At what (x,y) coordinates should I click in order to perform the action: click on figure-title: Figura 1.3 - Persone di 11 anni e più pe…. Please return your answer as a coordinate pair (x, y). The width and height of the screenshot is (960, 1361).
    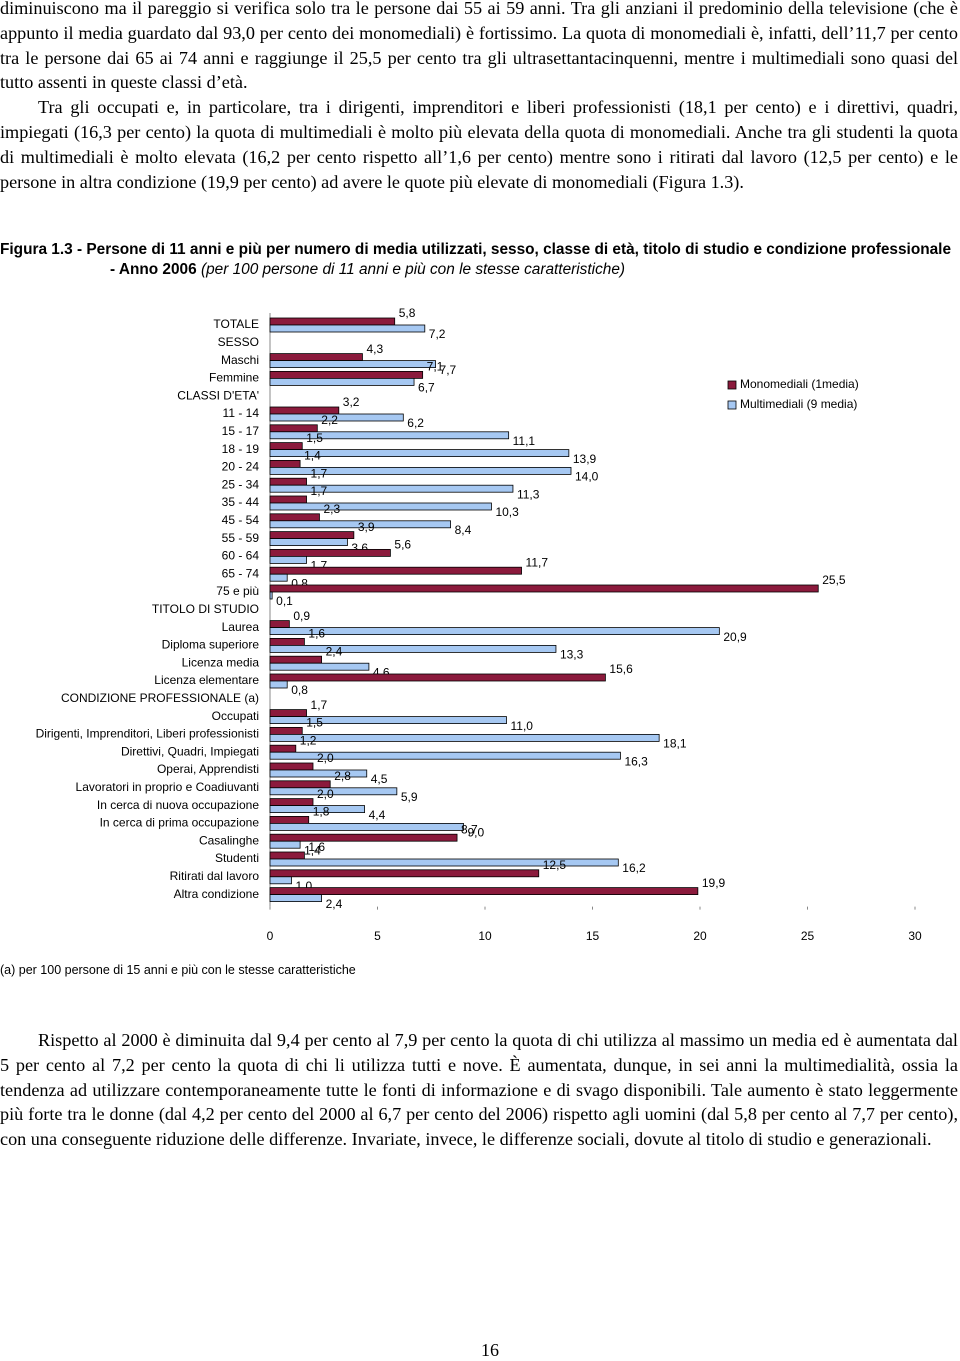
    Looking at the image, I should click on (477, 260).